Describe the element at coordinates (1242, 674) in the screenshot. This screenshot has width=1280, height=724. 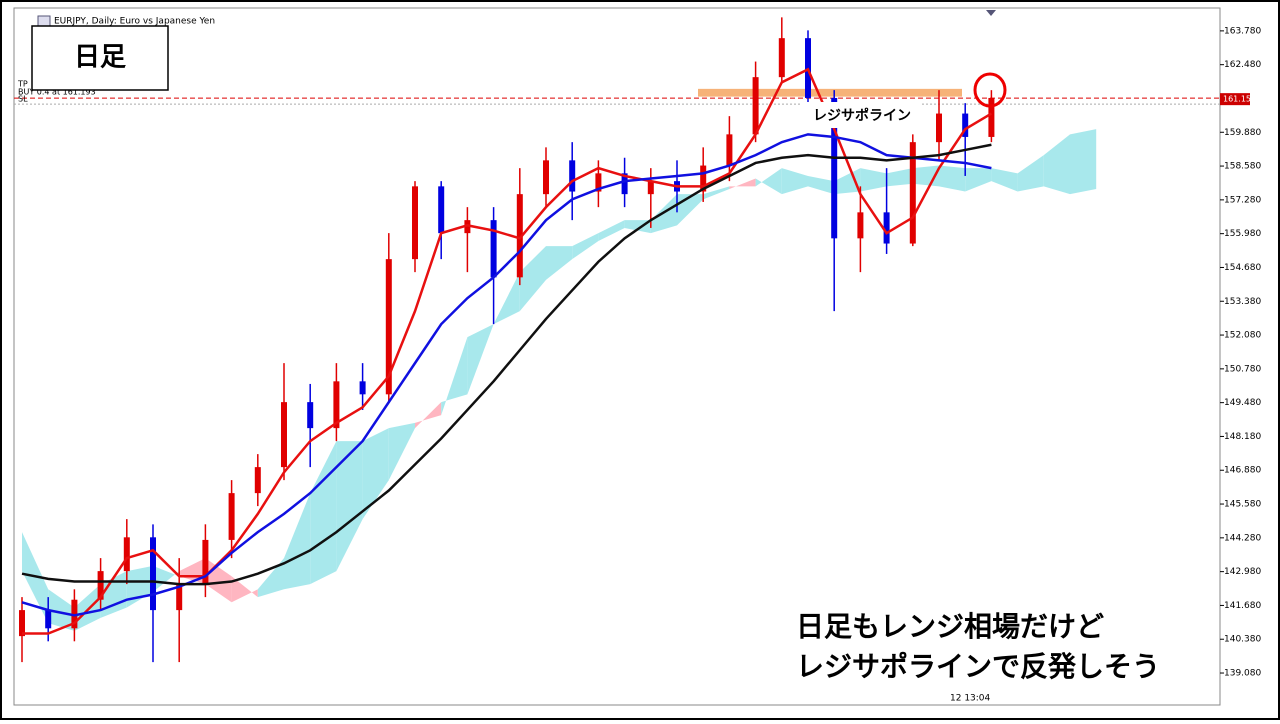
I see `y-tick-label: 139.080` at that location.